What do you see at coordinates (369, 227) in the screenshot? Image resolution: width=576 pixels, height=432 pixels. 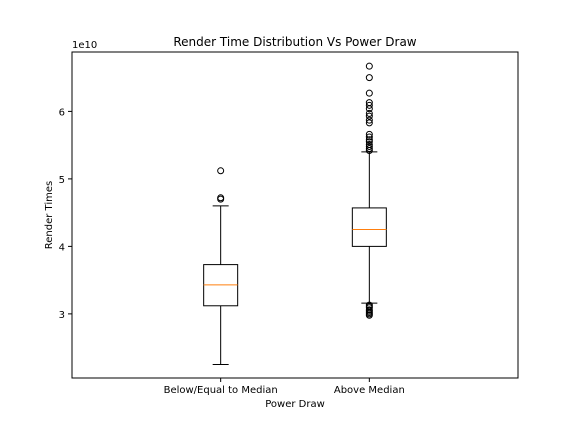 I see `iqr-box` at bounding box center [369, 227].